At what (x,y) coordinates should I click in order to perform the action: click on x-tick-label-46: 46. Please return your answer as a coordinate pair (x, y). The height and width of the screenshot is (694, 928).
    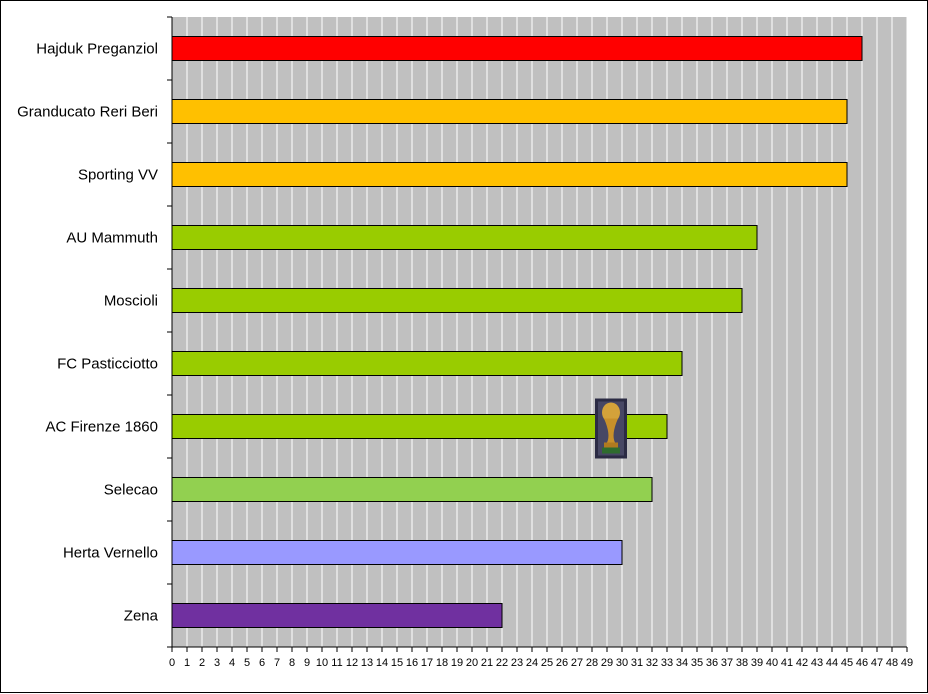
    Looking at the image, I should click on (862, 663).